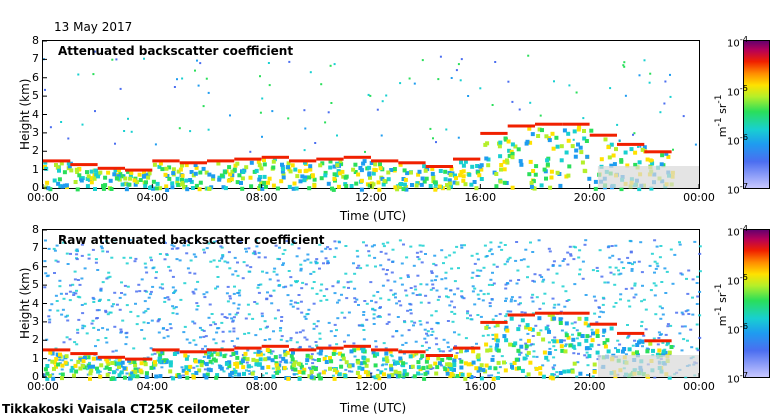 The width and height of the screenshot is (780, 420). What do you see at coordinates (371, 386) in the screenshot?
I see `x-tick-label: 12:00` at bounding box center [371, 386].